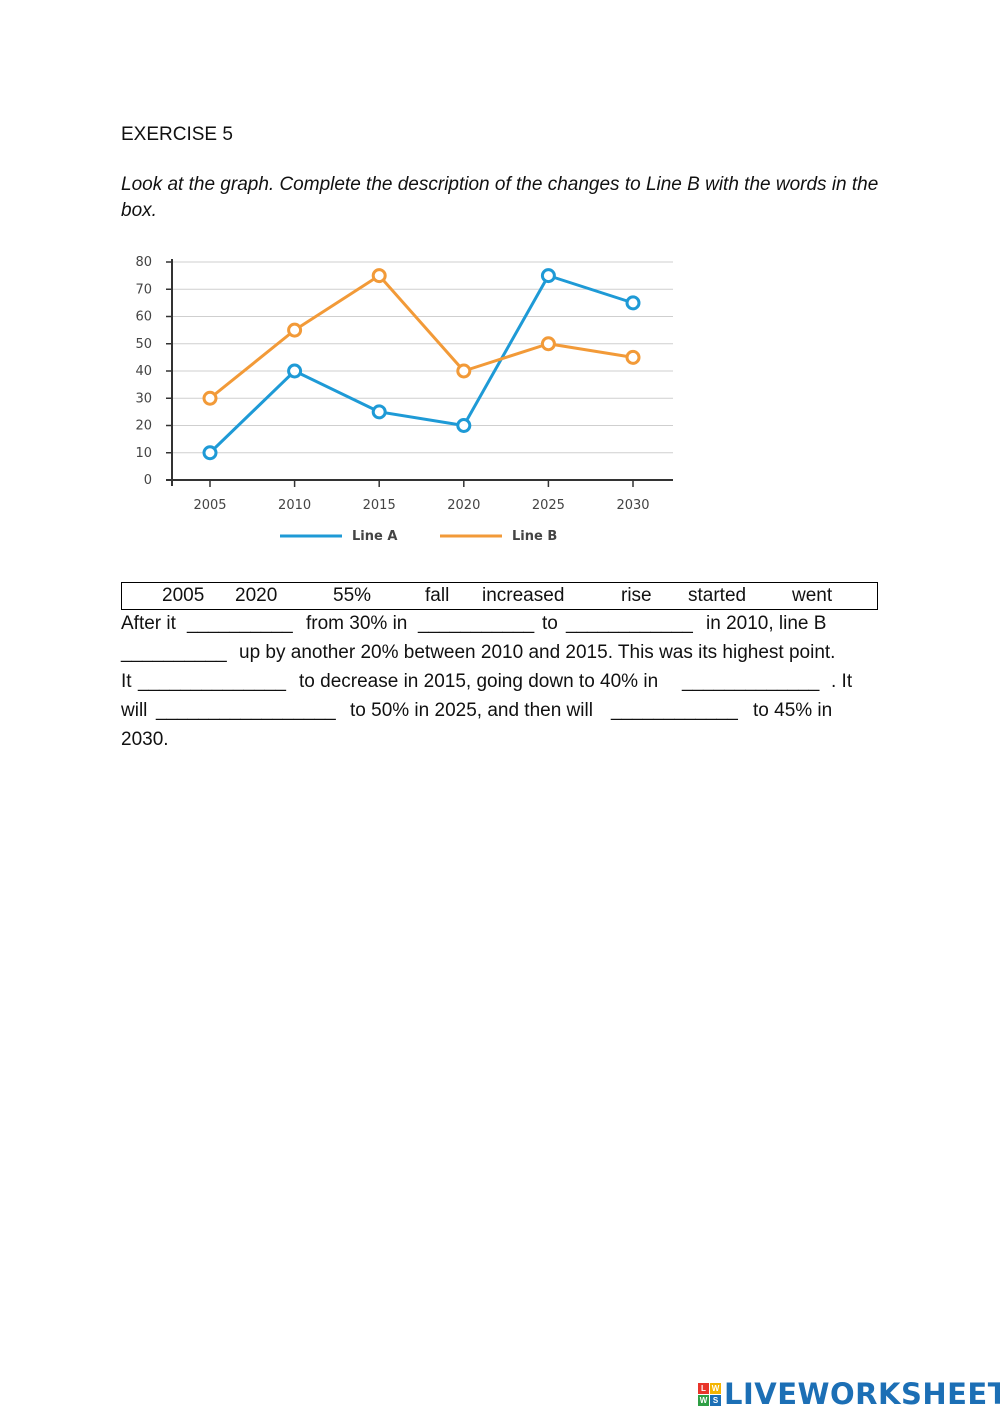  Describe the element at coordinates (183, 595) in the screenshot. I see `word-box-item: 2005` at that location.